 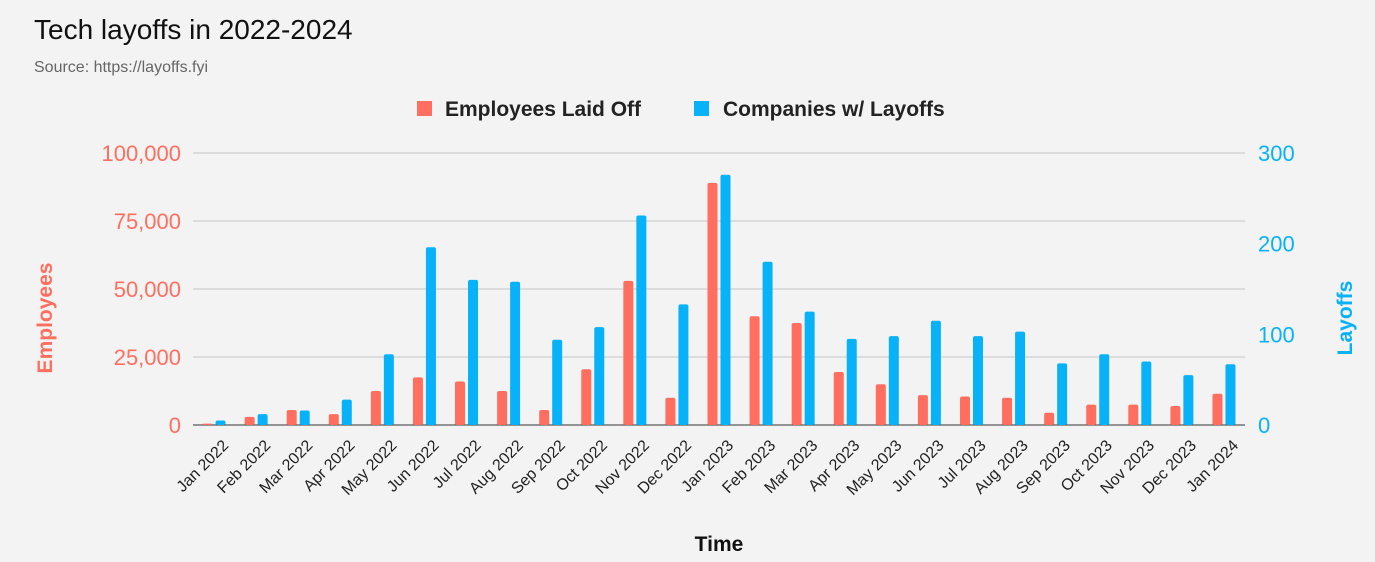 I want to click on legend-label-companies: Companies w/ Layoffs, so click(x=834, y=109).